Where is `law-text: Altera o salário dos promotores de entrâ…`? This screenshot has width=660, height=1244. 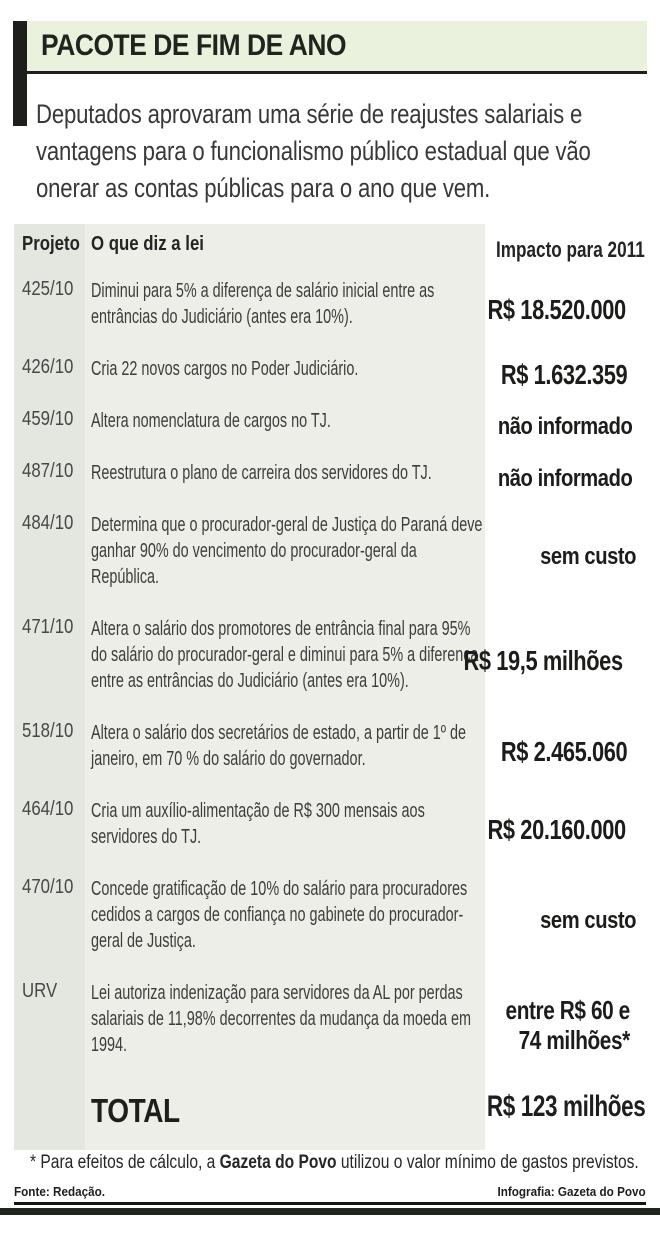
law-text: Altera o salário dos promotores de entrâ… is located at coordinates (285, 655).